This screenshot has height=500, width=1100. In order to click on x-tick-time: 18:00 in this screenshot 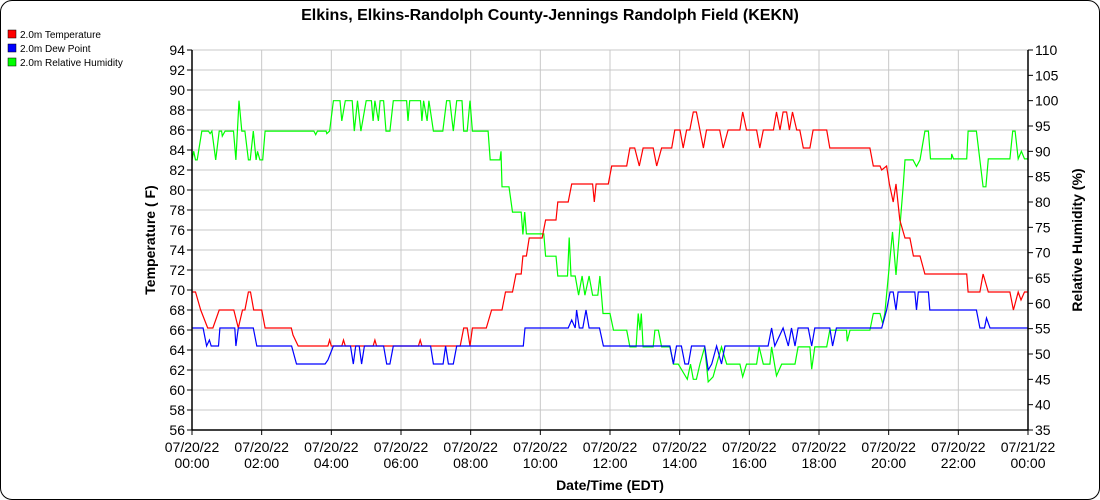, I will do `click(818, 463)`.